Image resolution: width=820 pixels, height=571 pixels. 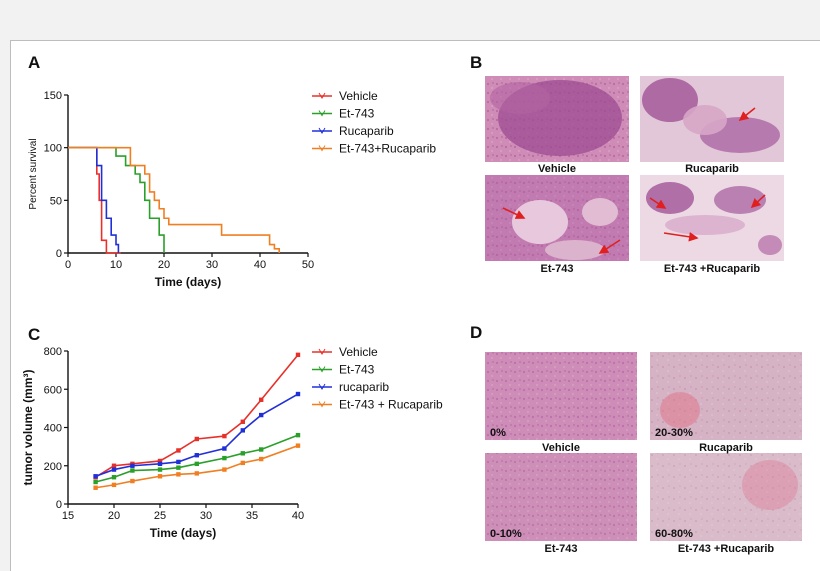 What do you see at coordinates (387, 149) in the screenshot?
I see `legend-label-combo: Et-743+Rucaparib` at bounding box center [387, 149].